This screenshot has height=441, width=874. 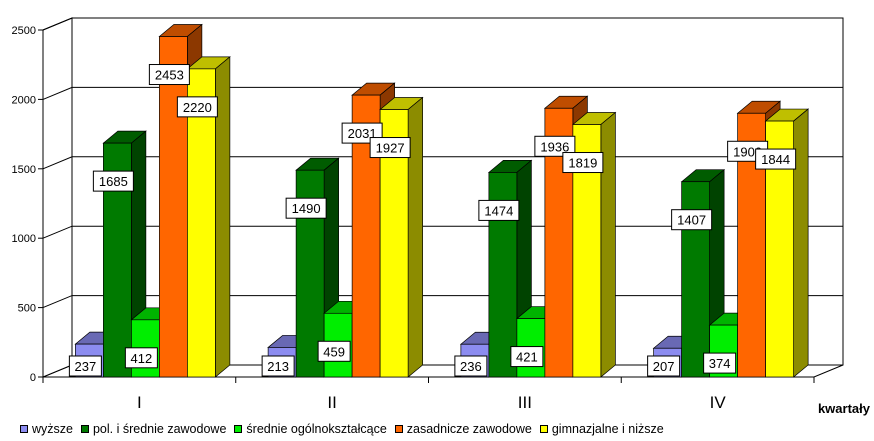 I want to click on legend-label: zasadnicze zawodowe, so click(x=469, y=429).